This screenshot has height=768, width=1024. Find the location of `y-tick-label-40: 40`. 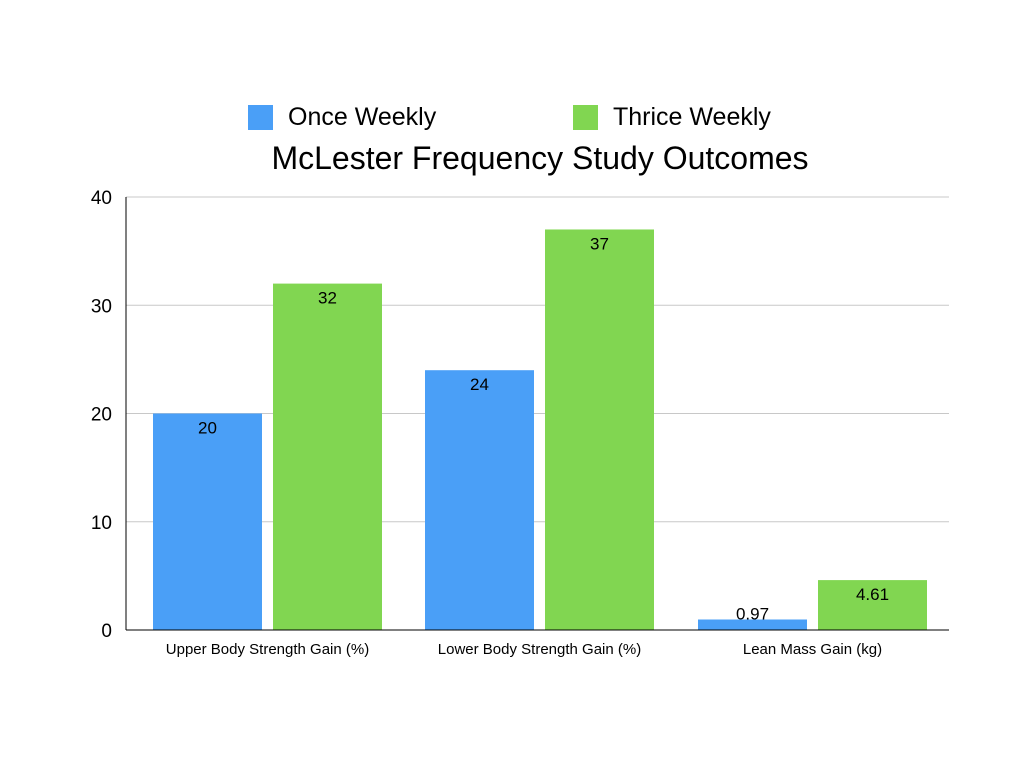

y-tick-label-40: 40 is located at coordinates (101, 198).